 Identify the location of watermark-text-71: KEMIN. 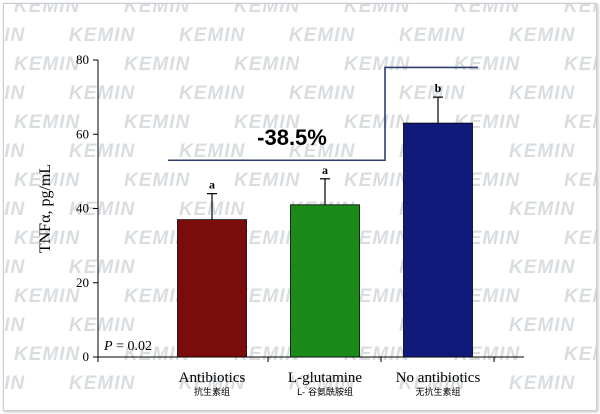
(157, 296).